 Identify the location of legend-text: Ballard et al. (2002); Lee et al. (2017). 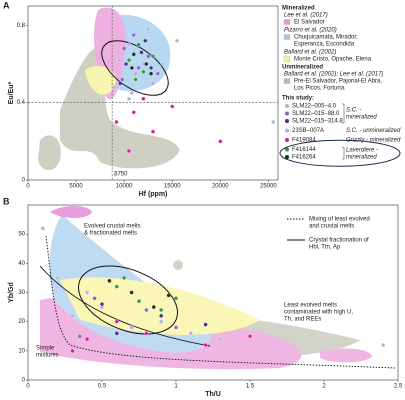
(333, 75).